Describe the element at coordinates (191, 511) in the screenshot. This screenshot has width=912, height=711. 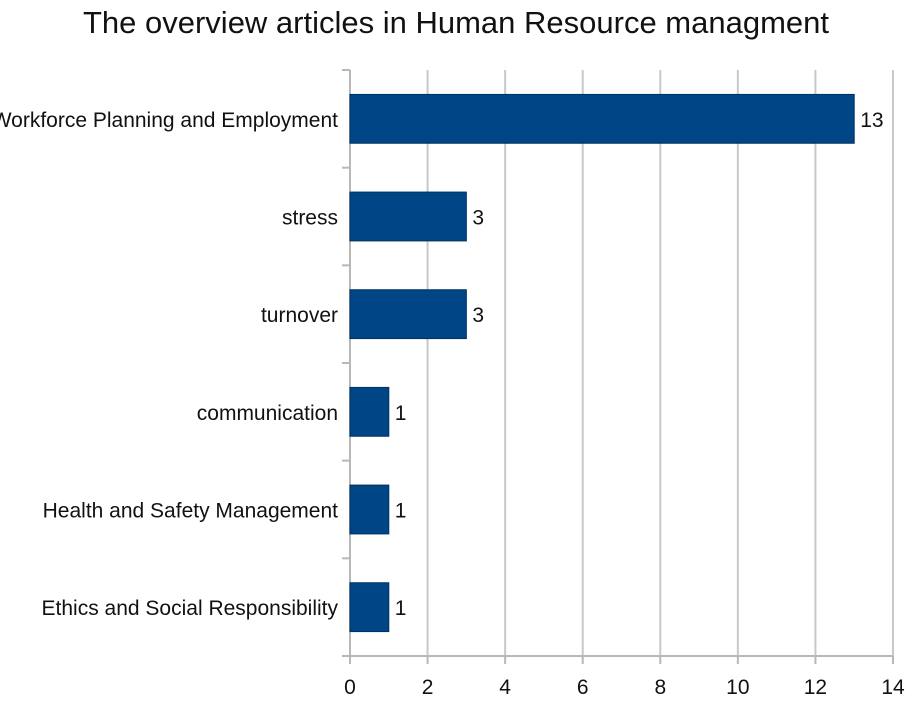
I see `category-label: Health and Safety Management` at that location.